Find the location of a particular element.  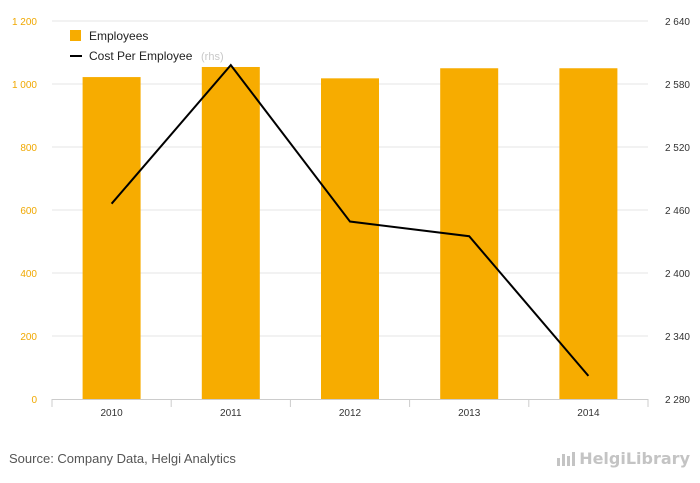

bar-employees-2012 is located at coordinates (350, 238).